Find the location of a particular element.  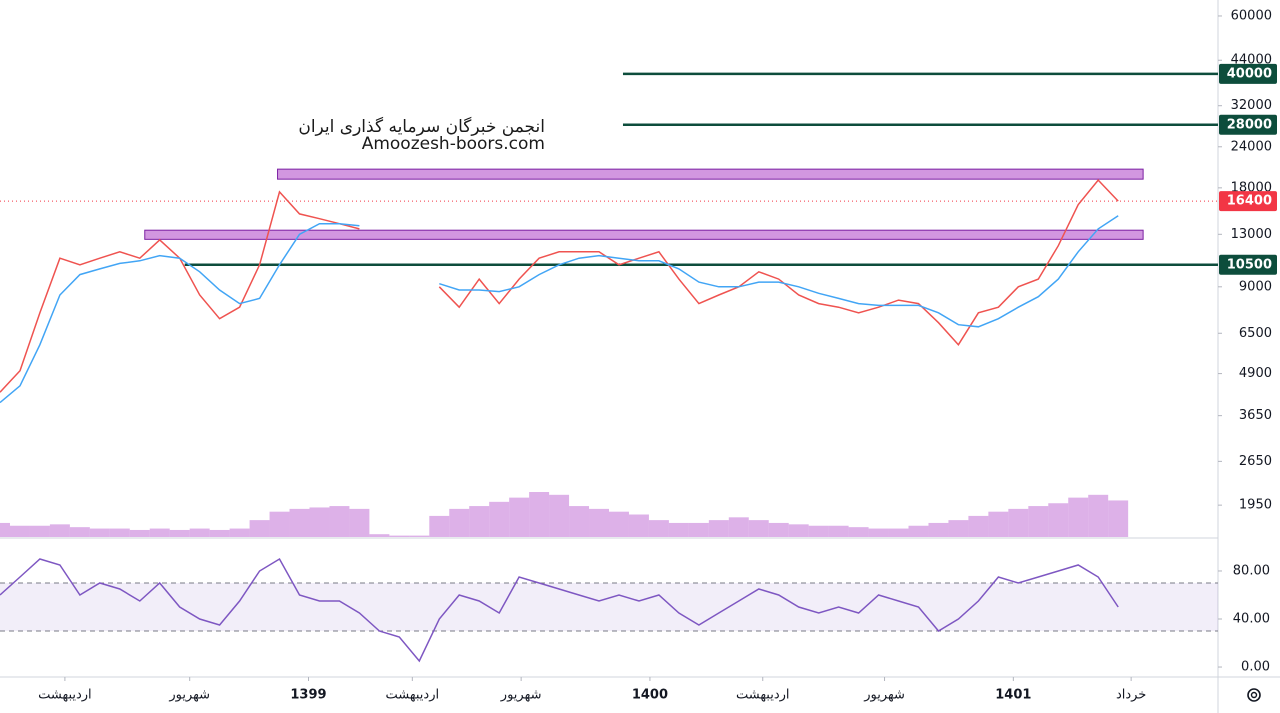

level-label: 28000 is located at coordinates (1249, 124).